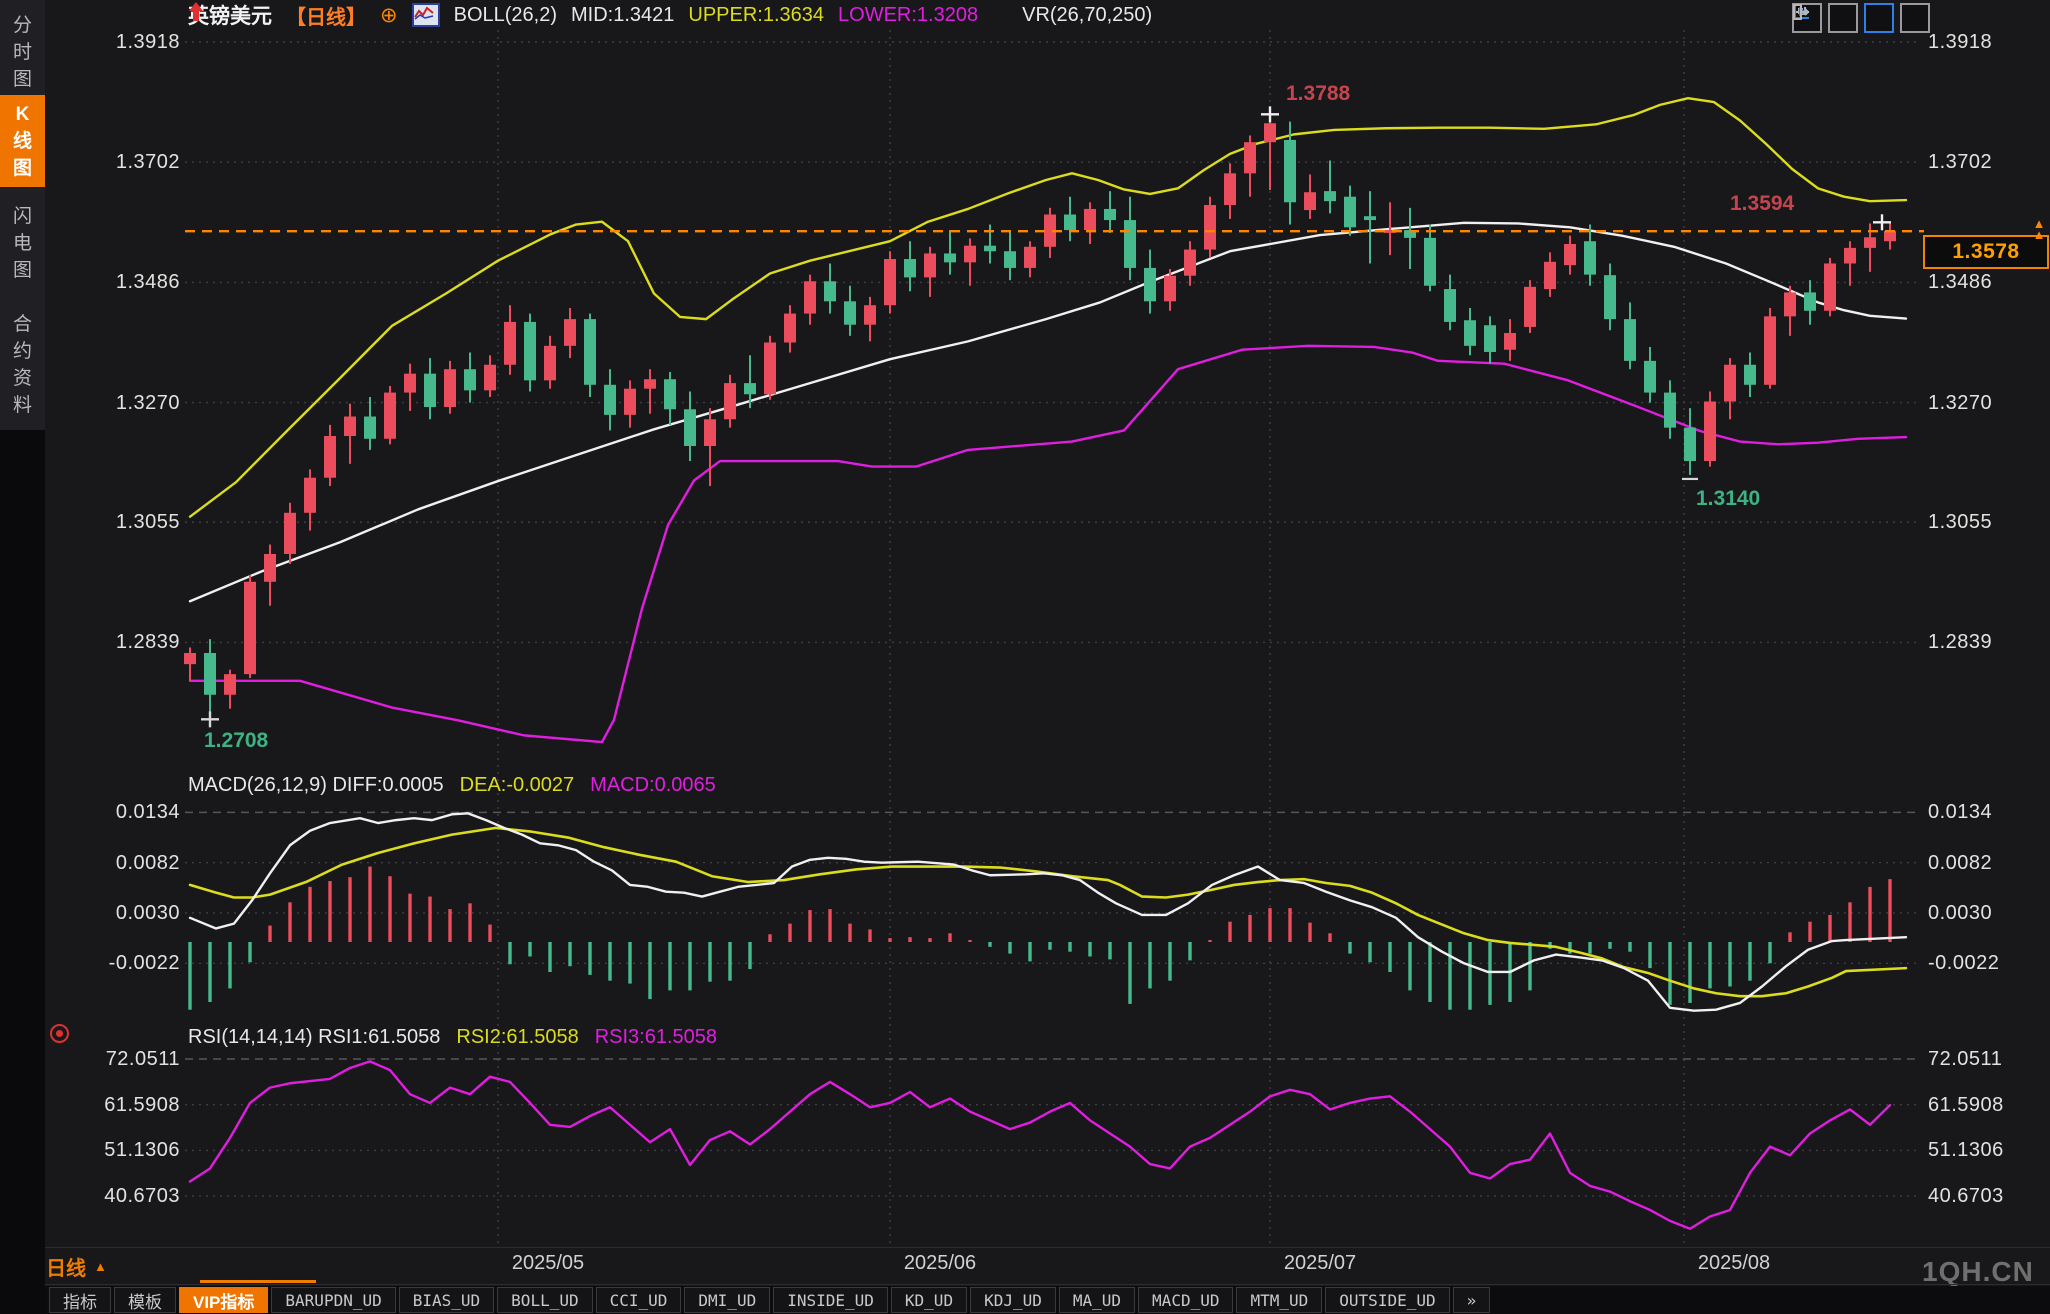 This screenshot has height=1314, width=2050. Describe the element at coordinates (142, 1150) in the screenshot. I see `rsi-tick-left: 51.1306` at that location.